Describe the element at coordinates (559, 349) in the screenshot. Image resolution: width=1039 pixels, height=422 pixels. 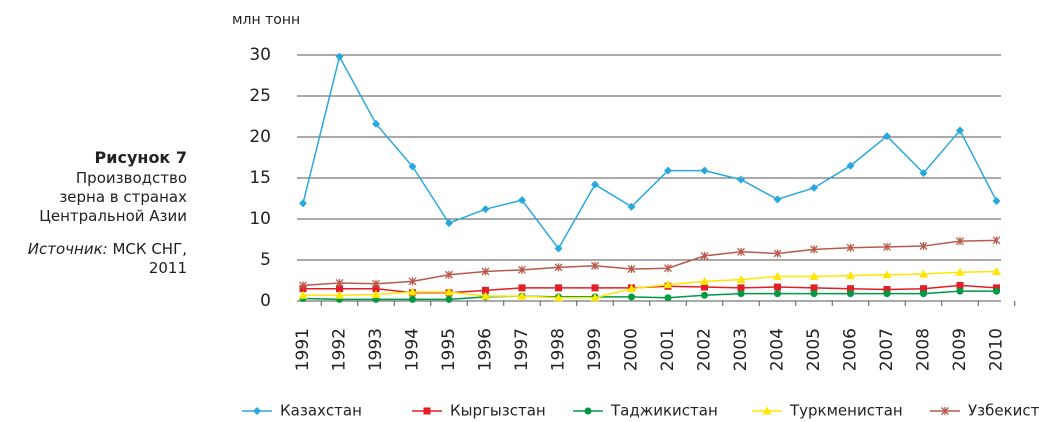
I see `x-tick-label: 1998` at that location.